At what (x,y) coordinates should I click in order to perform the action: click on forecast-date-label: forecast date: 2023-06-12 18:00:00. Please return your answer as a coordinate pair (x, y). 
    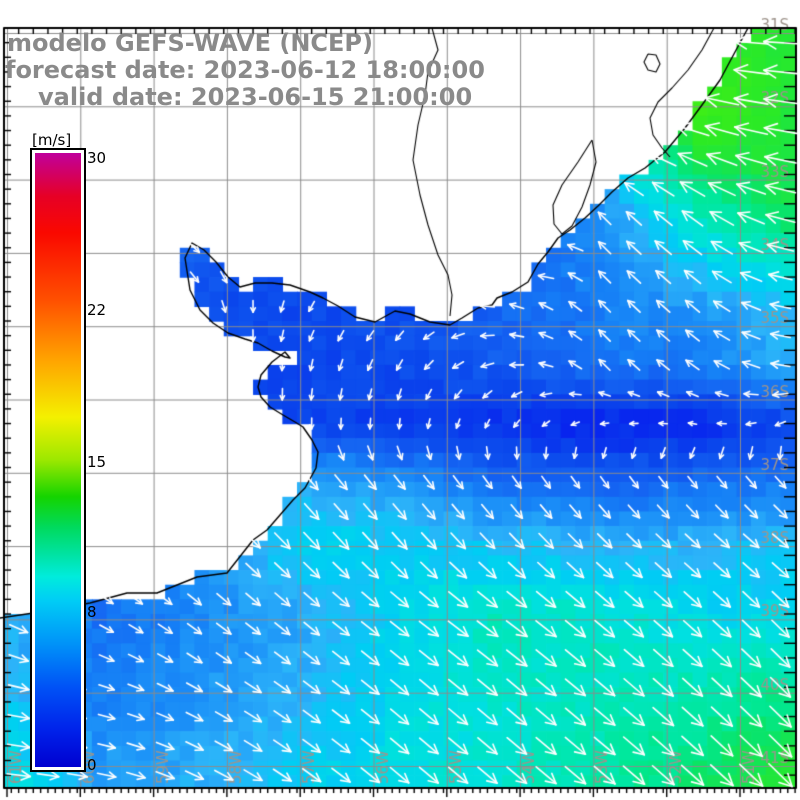
    Looking at the image, I should click on (245, 70).